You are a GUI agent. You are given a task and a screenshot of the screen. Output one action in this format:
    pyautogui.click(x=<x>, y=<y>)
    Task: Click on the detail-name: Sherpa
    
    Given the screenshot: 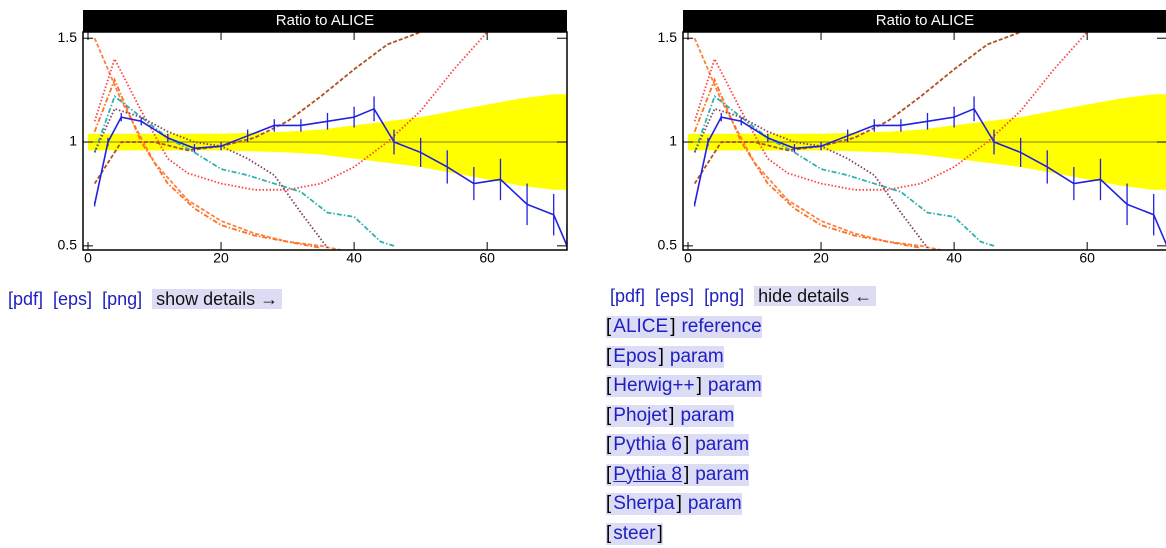 What is the action you would take?
    pyautogui.click(x=644, y=503)
    